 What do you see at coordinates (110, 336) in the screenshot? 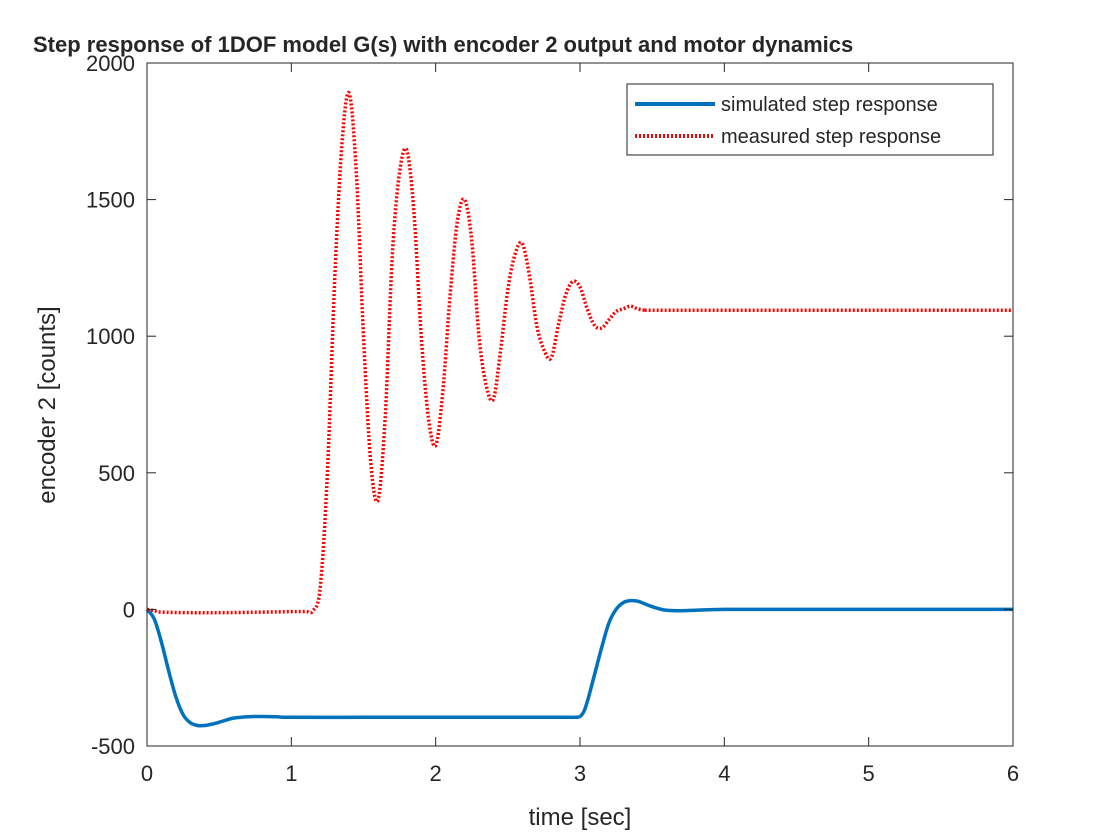
I see `y-tick-label: 1000` at bounding box center [110, 336].